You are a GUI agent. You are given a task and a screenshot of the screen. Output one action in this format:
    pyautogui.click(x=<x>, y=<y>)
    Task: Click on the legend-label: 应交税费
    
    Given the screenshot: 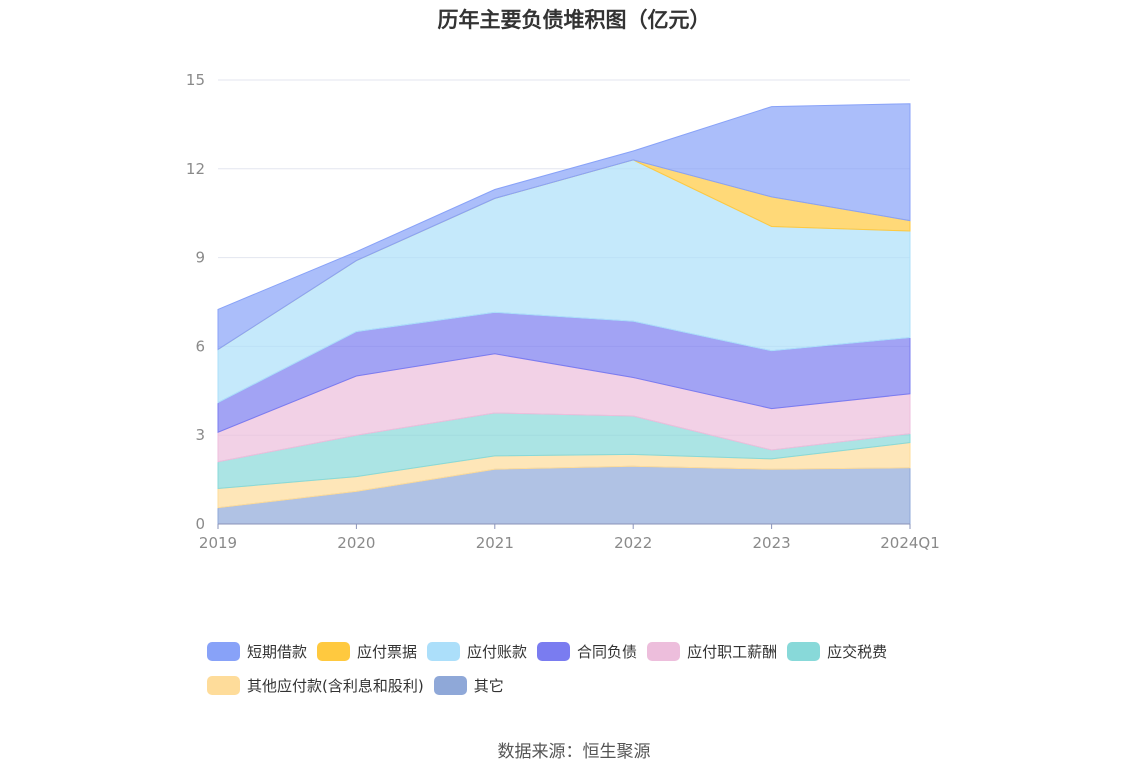 What is the action you would take?
    pyautogui.click(x=857, y=651)
    